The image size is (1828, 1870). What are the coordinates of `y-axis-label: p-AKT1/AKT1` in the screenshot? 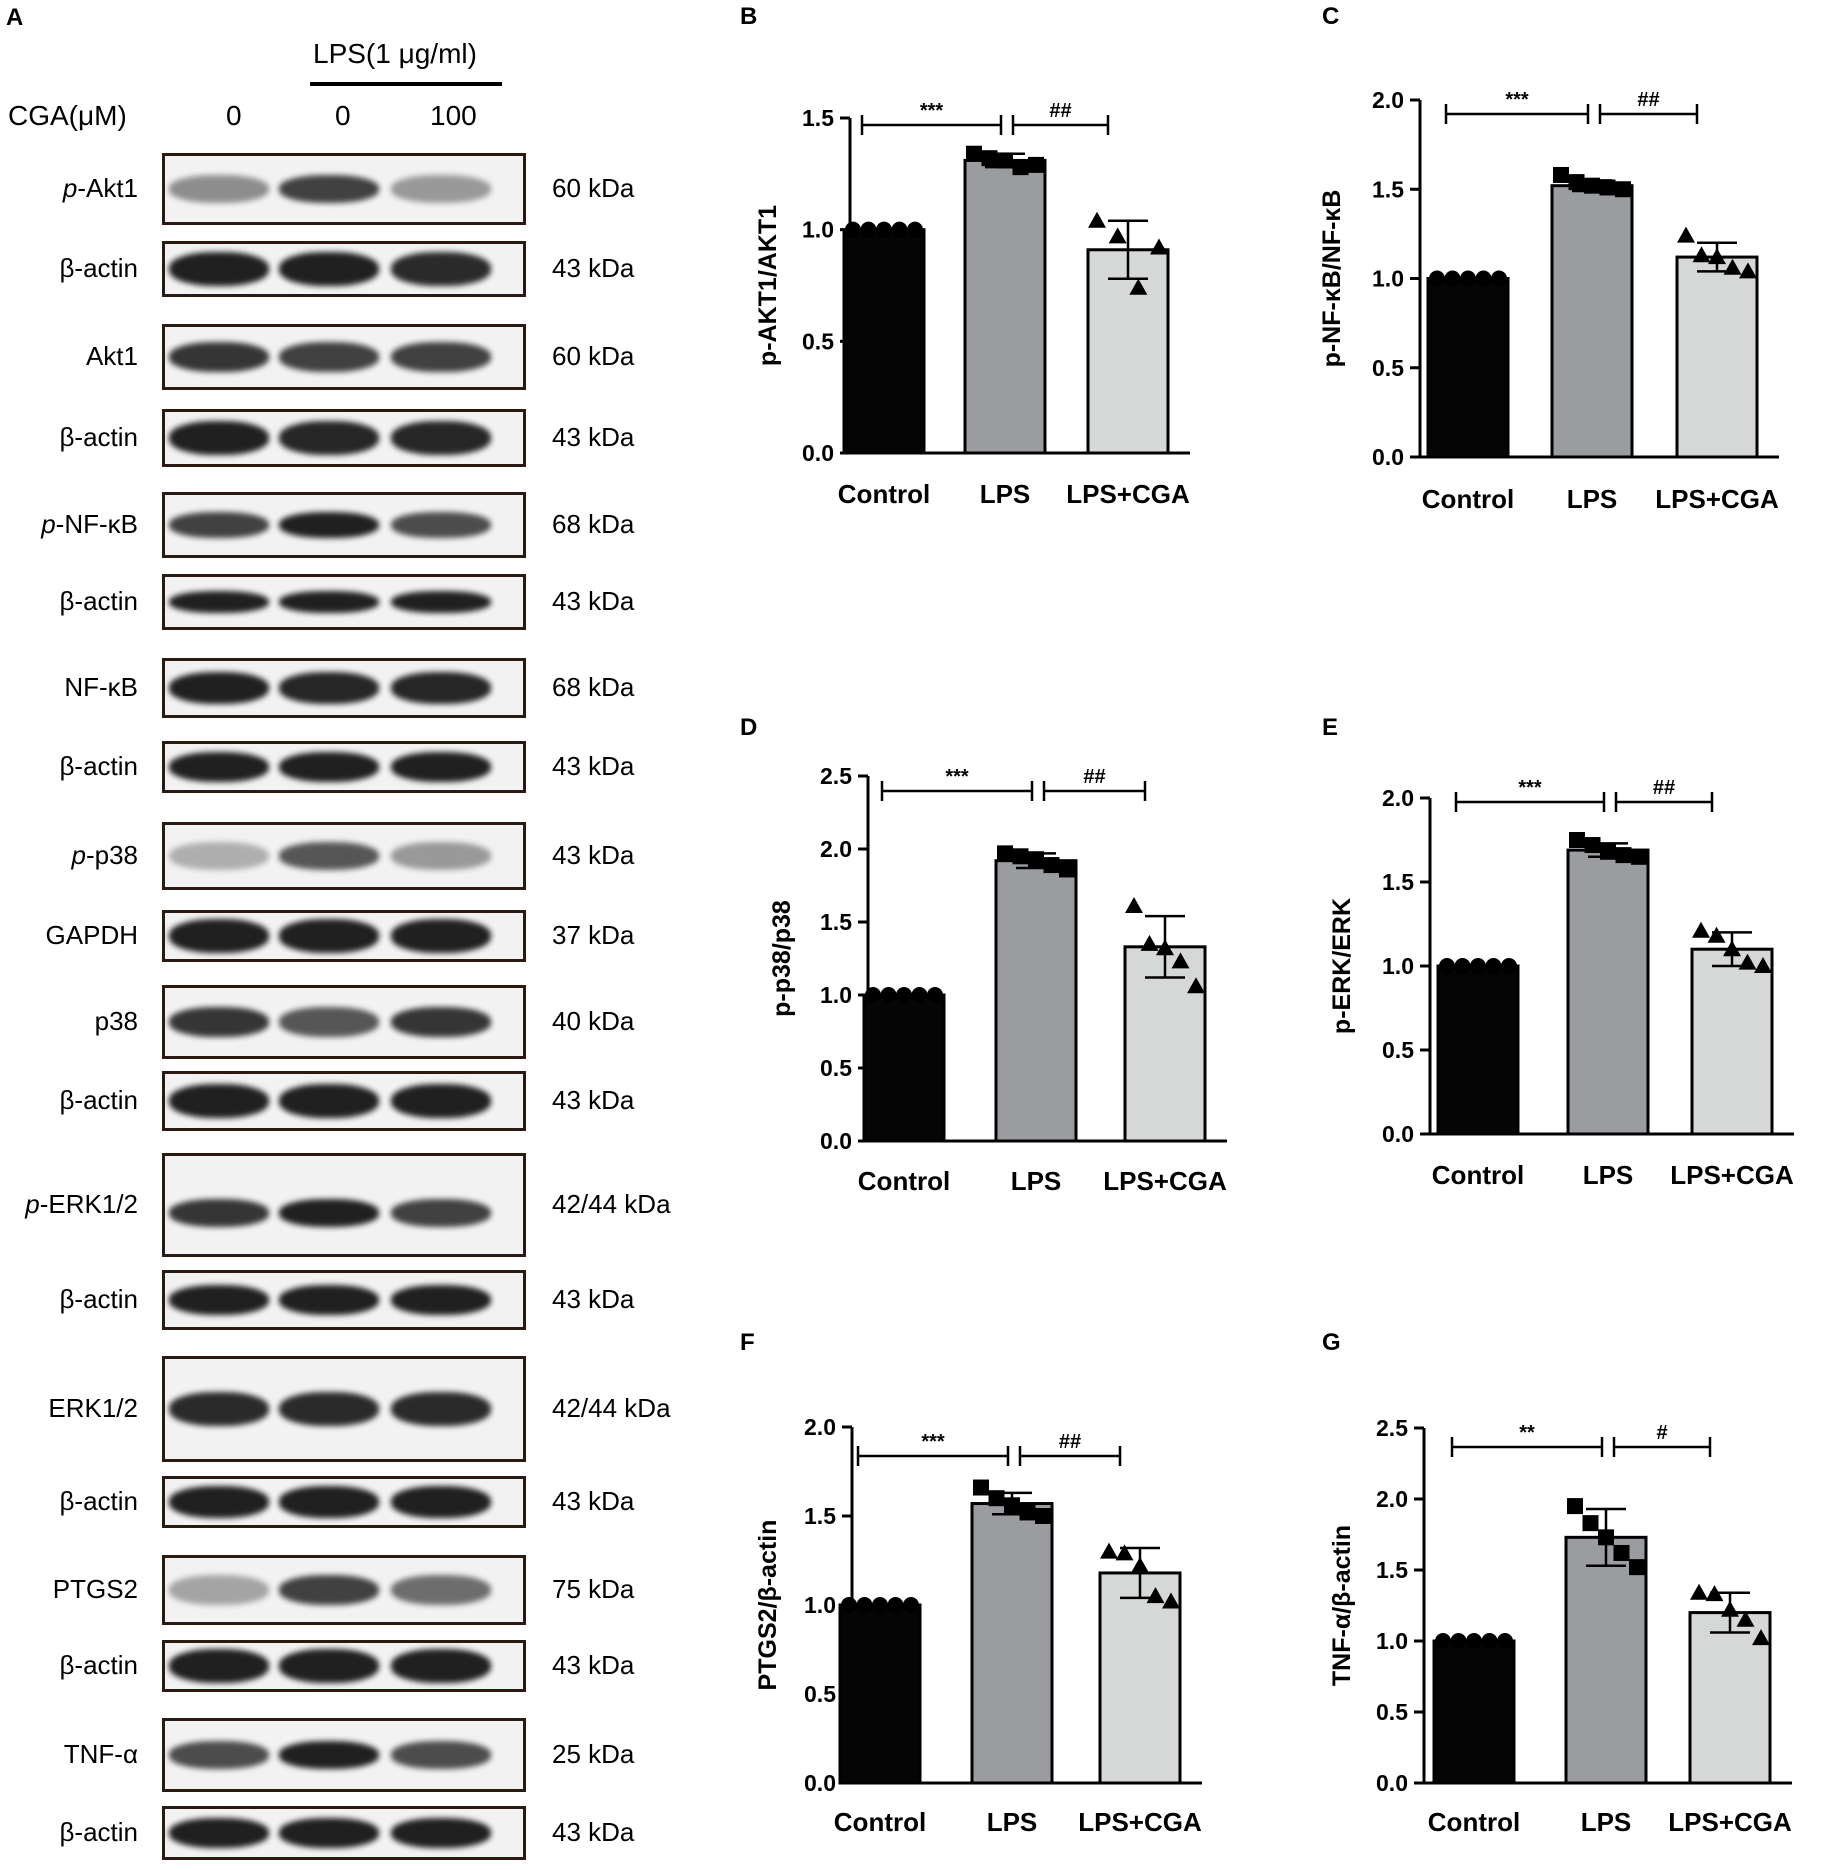 It's located at (768, 285).